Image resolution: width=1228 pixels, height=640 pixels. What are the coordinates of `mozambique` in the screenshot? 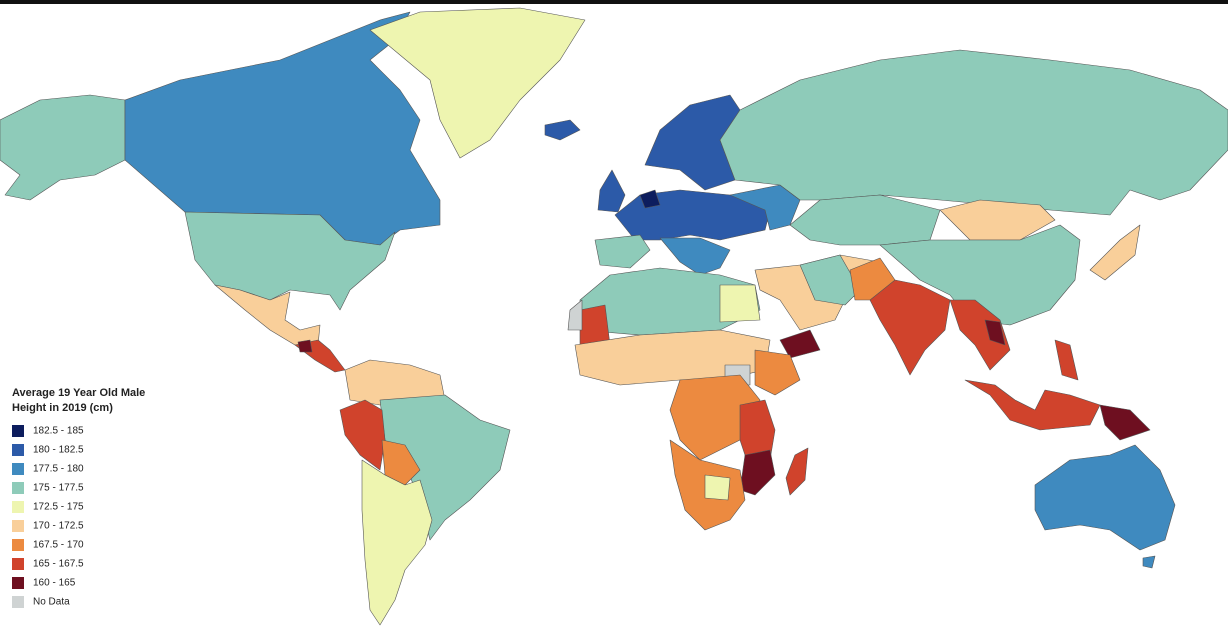 It's located at (757, 472).